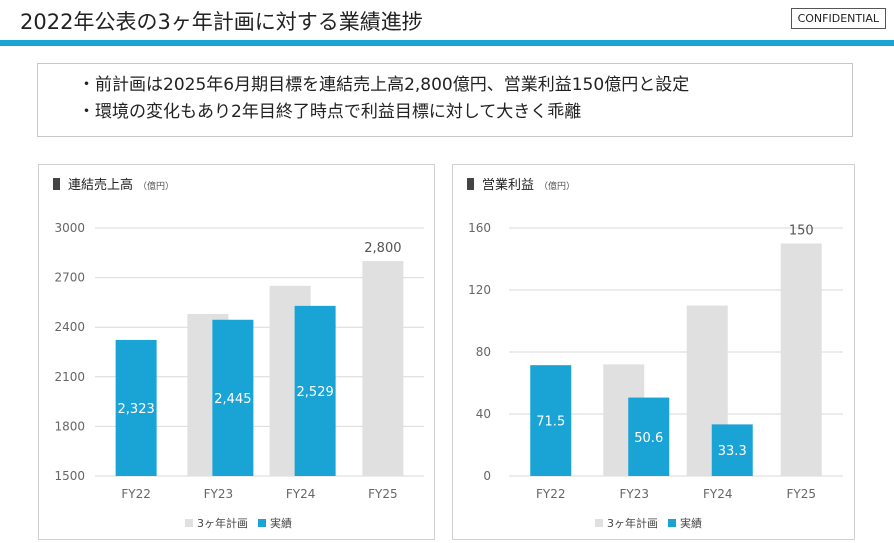 This screenshot has width=894, height=543. Describe the element at coordinates (69, 377) in the screenshot. I see `y-tick-label: 2100` at that location.